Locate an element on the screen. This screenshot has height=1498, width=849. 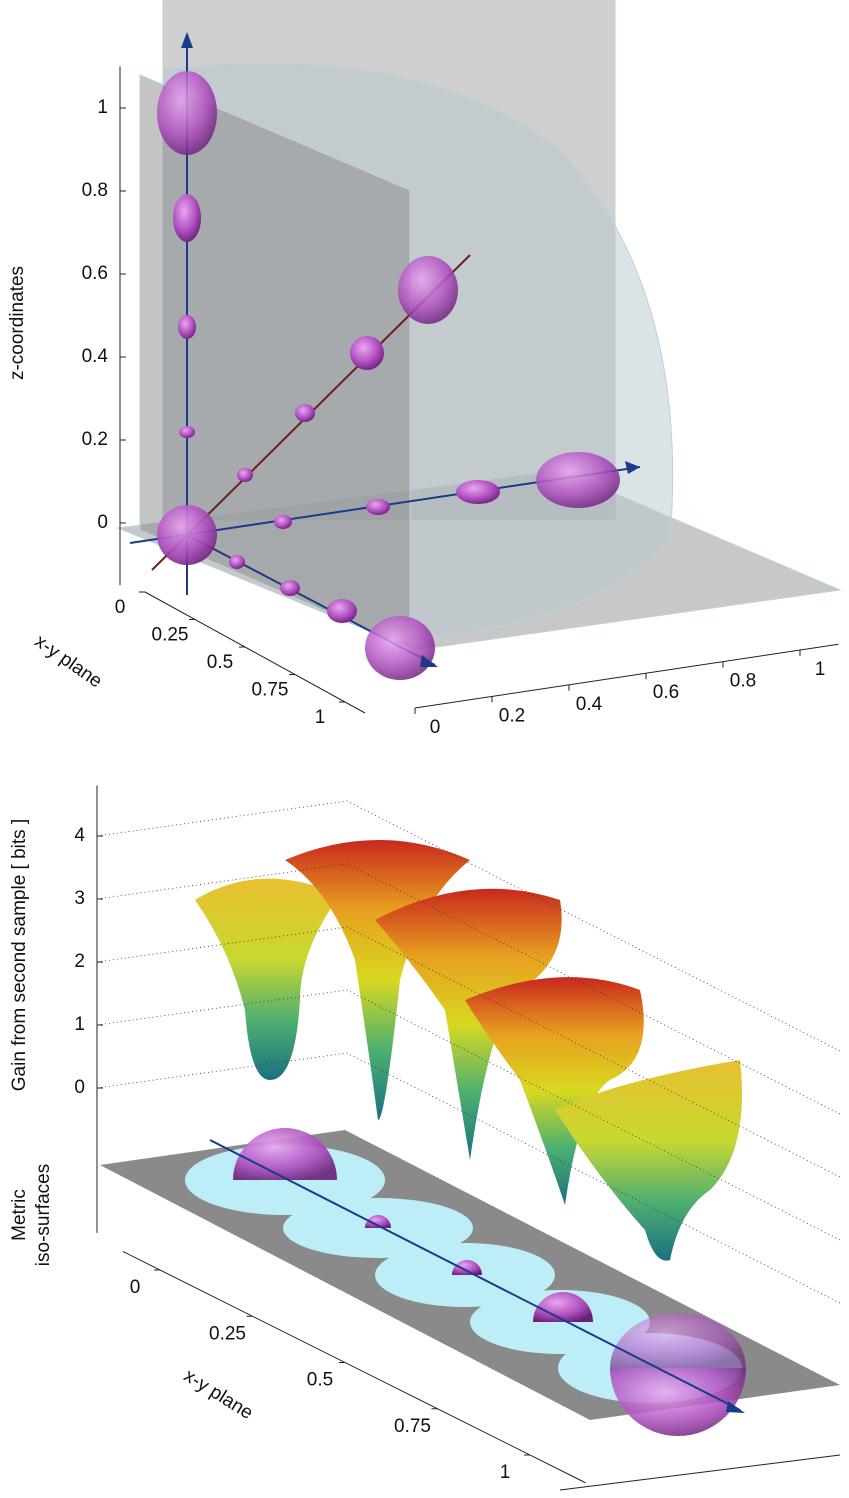
z-tick-label: 3 is located at coordinates (79, 898).